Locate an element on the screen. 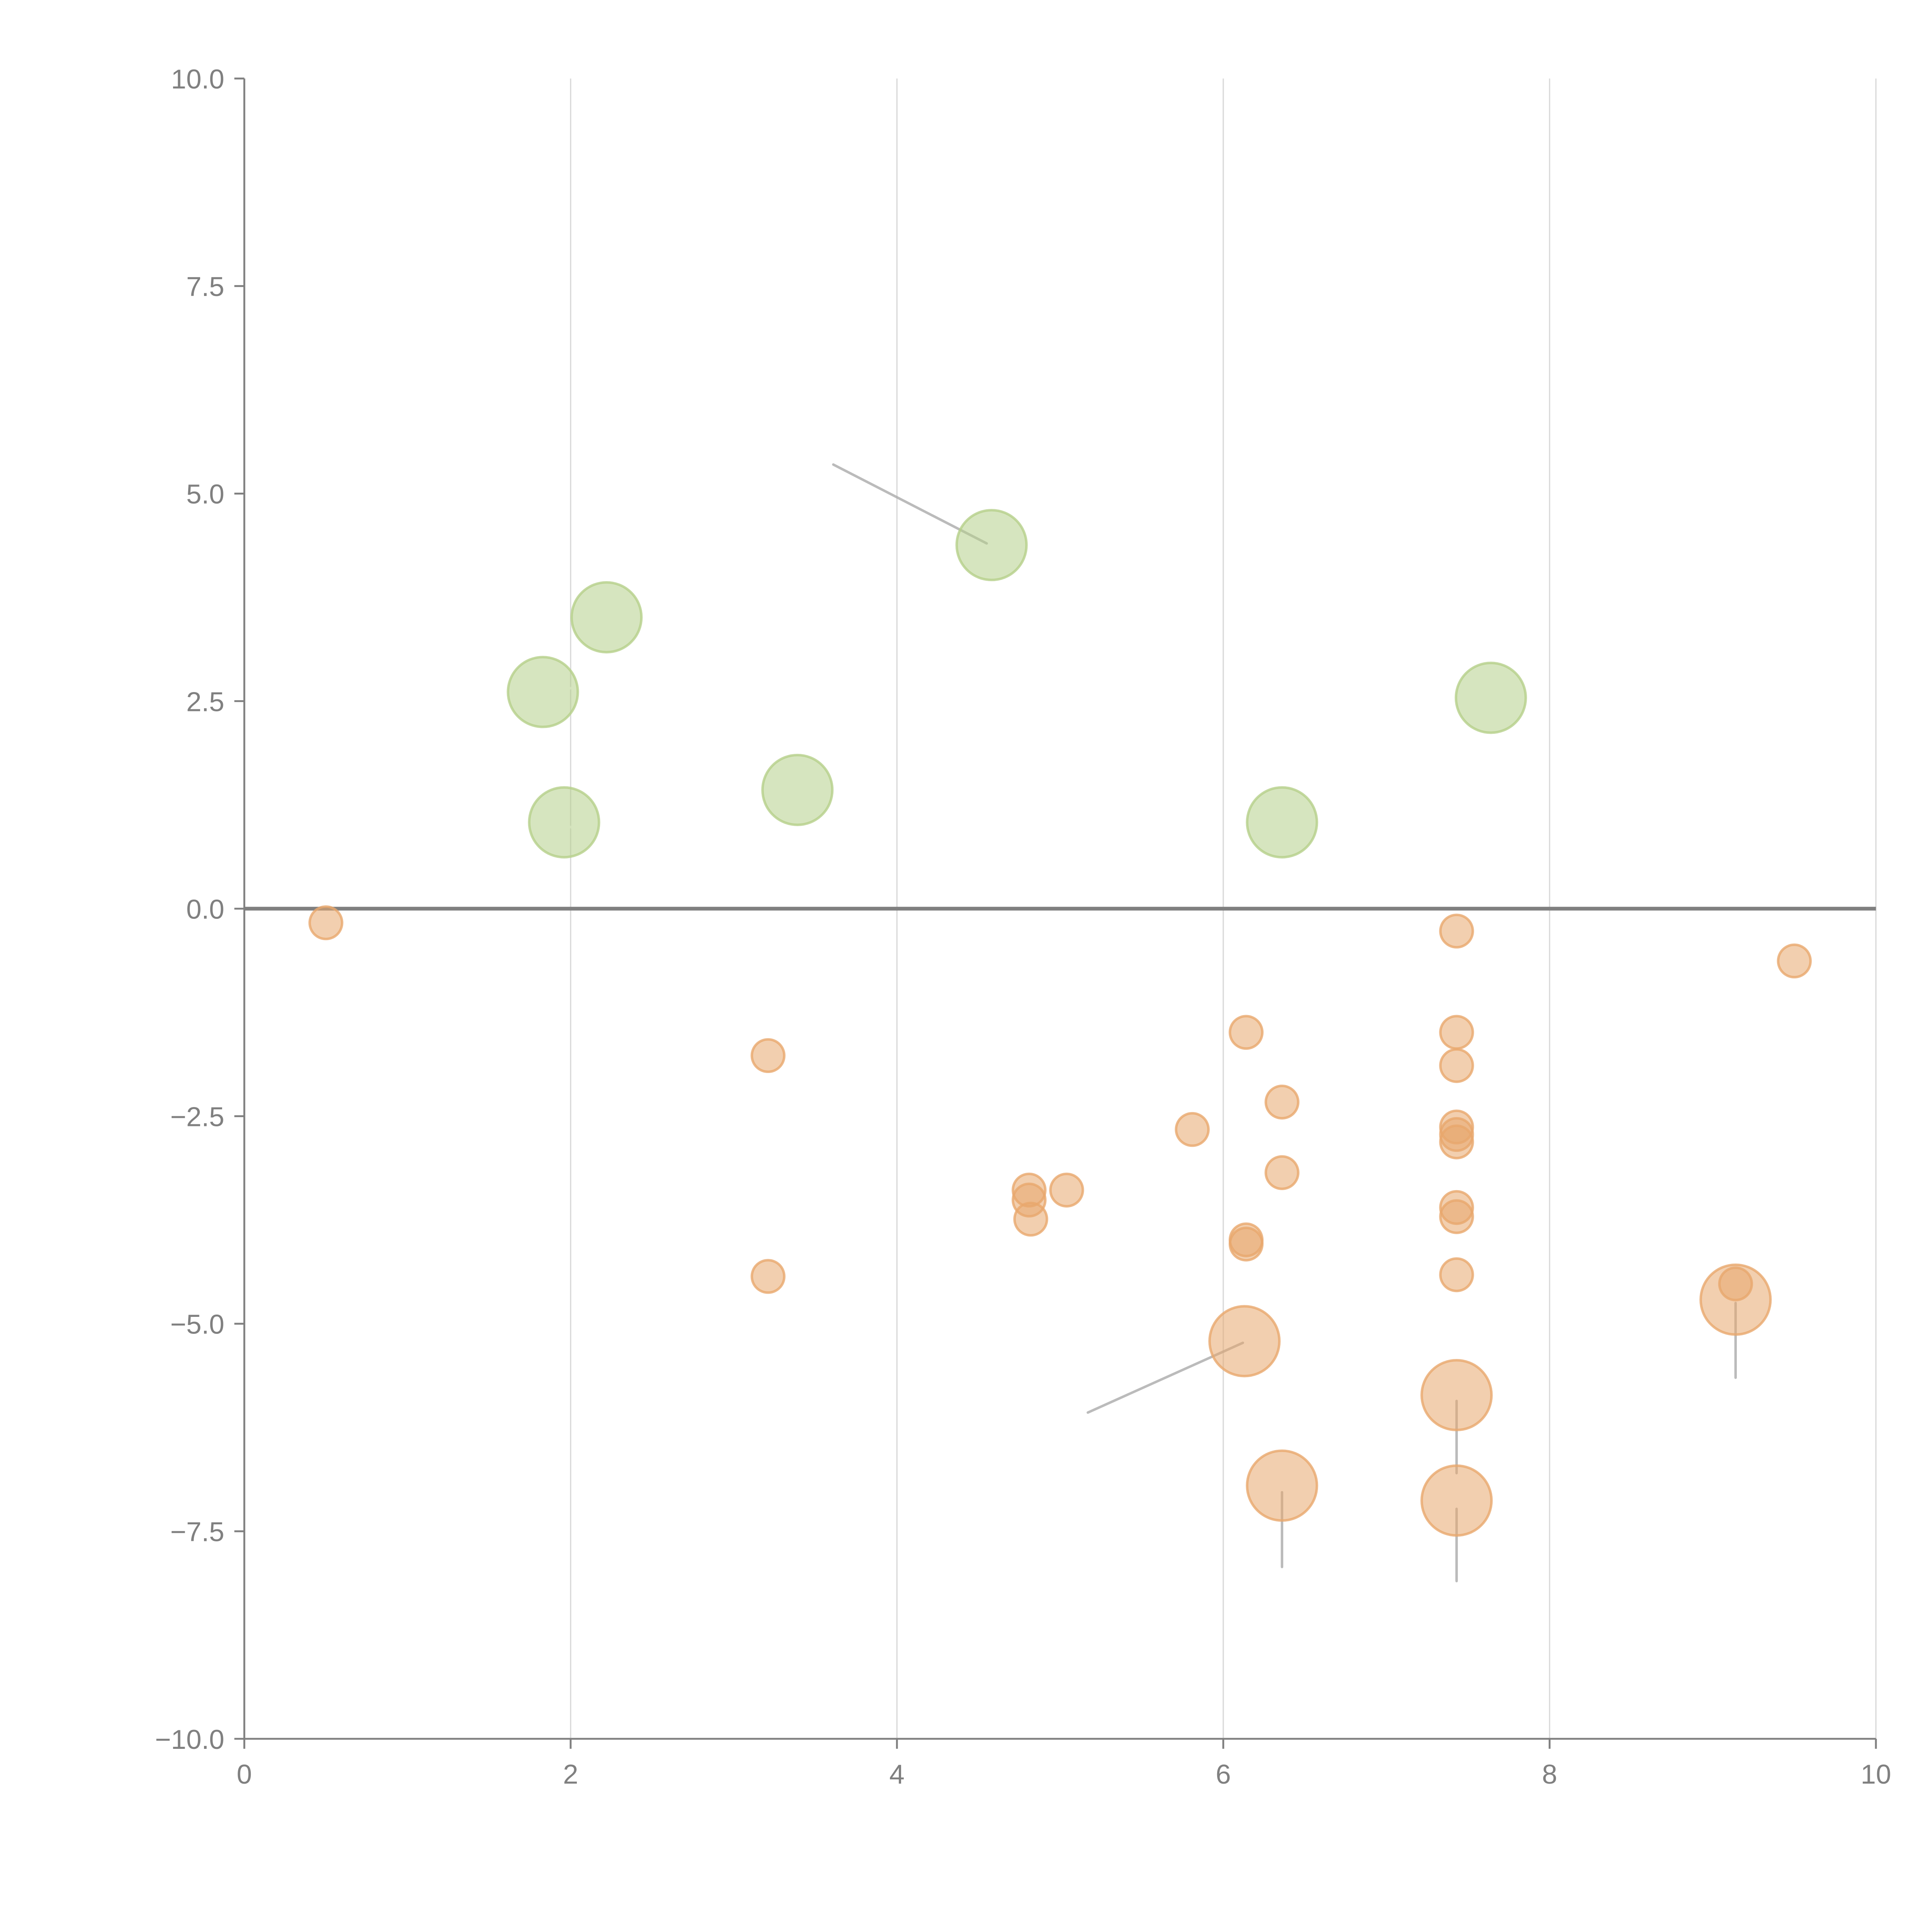  x-tick-label: 0 is located at coordinates (244, 1774).